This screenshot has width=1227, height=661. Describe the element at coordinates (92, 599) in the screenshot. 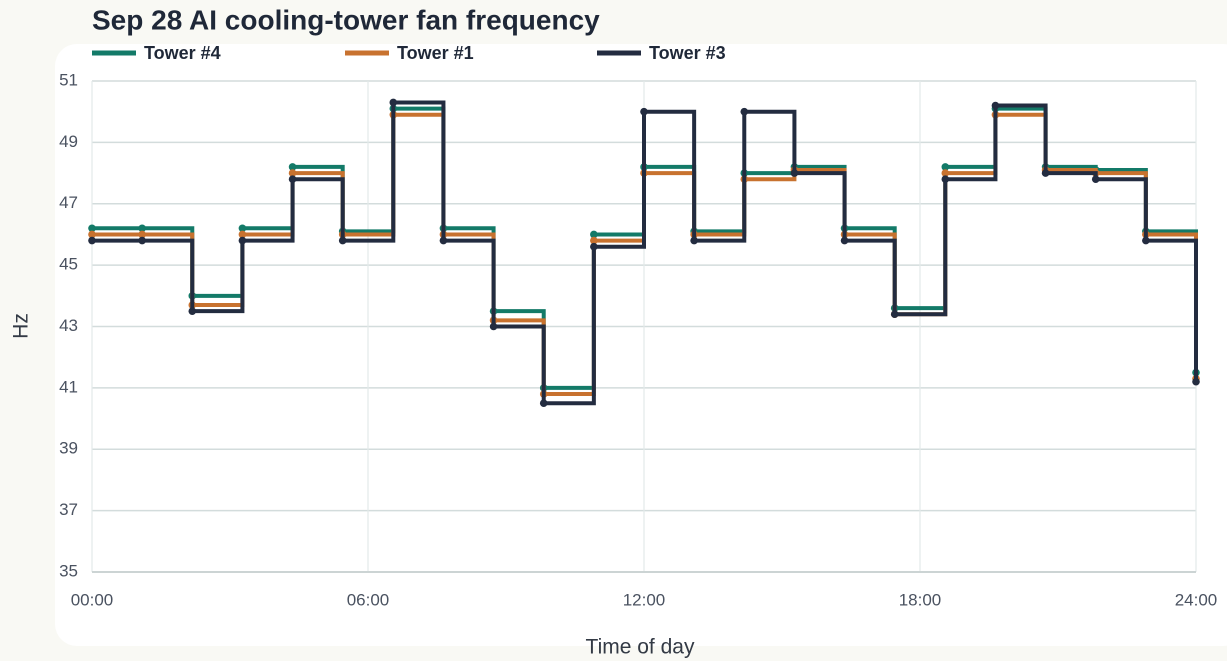

I see `x-tick-label: 00:00` at that location.